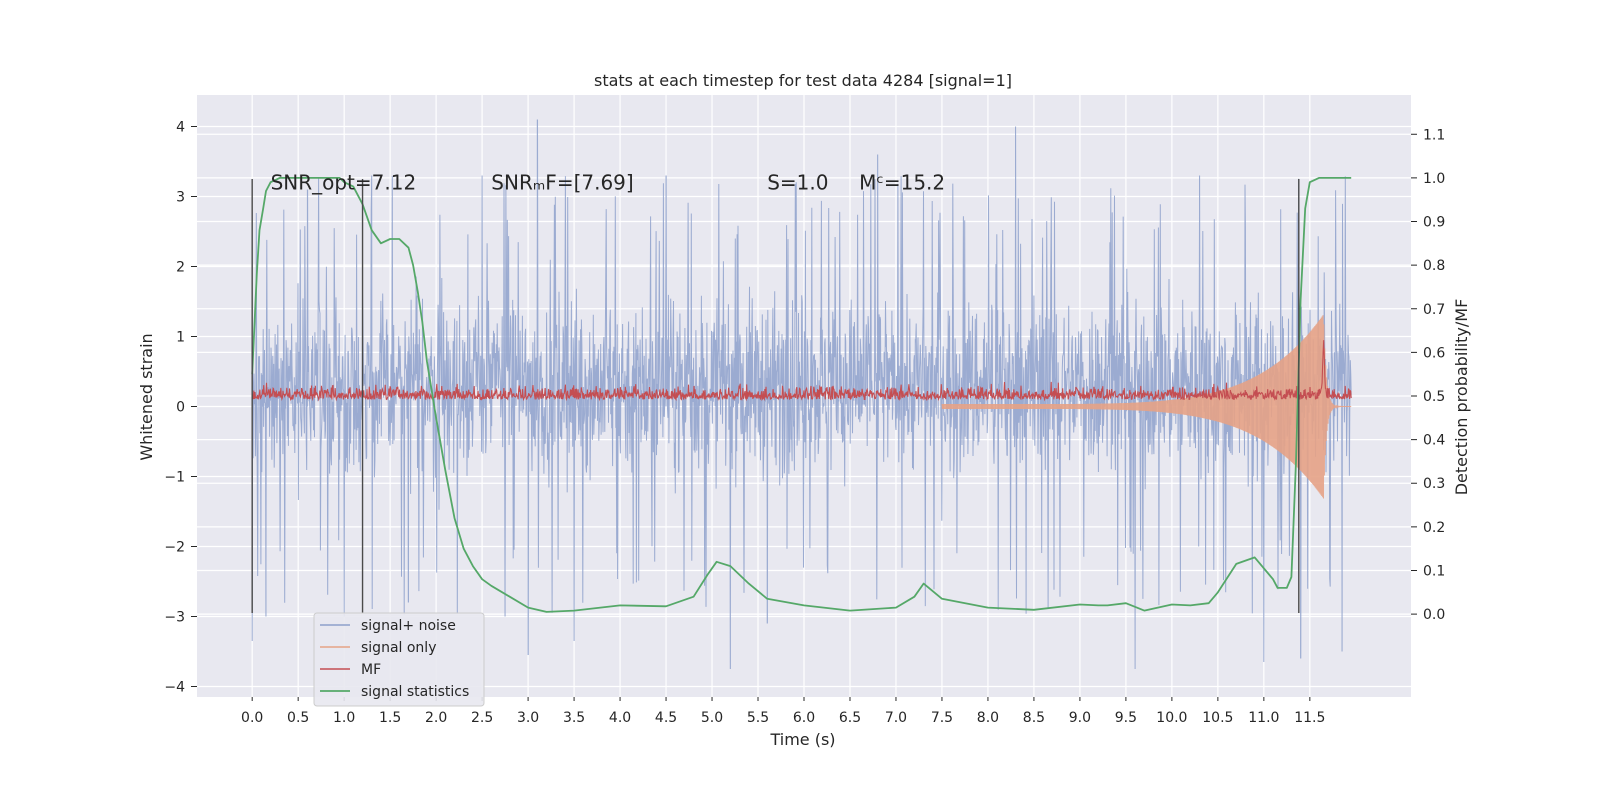 This screenshot has width=1600, height=800. I want to click on x-tick-label: 9.5, so click(1126, 718).